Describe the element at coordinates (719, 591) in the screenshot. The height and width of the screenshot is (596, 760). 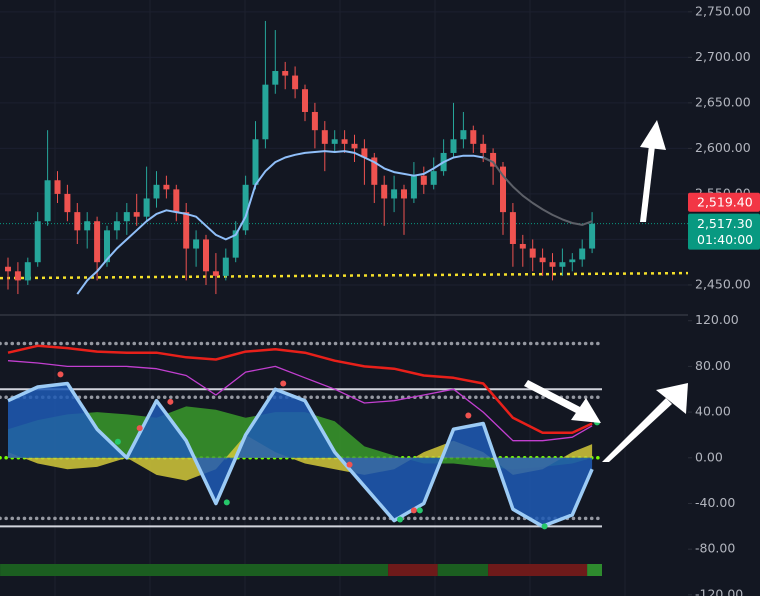
I see `y-tick-label: -120.00` at that location.